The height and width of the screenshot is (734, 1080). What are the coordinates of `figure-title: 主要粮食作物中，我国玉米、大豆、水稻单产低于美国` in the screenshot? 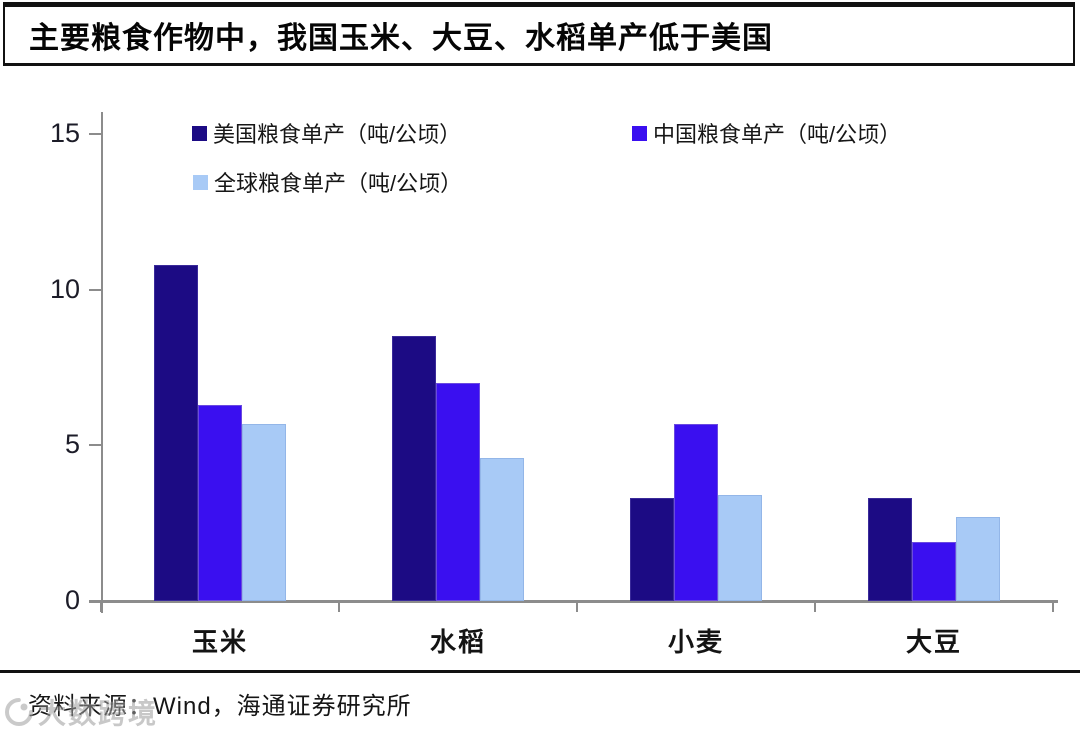 It's located at (401, 38).